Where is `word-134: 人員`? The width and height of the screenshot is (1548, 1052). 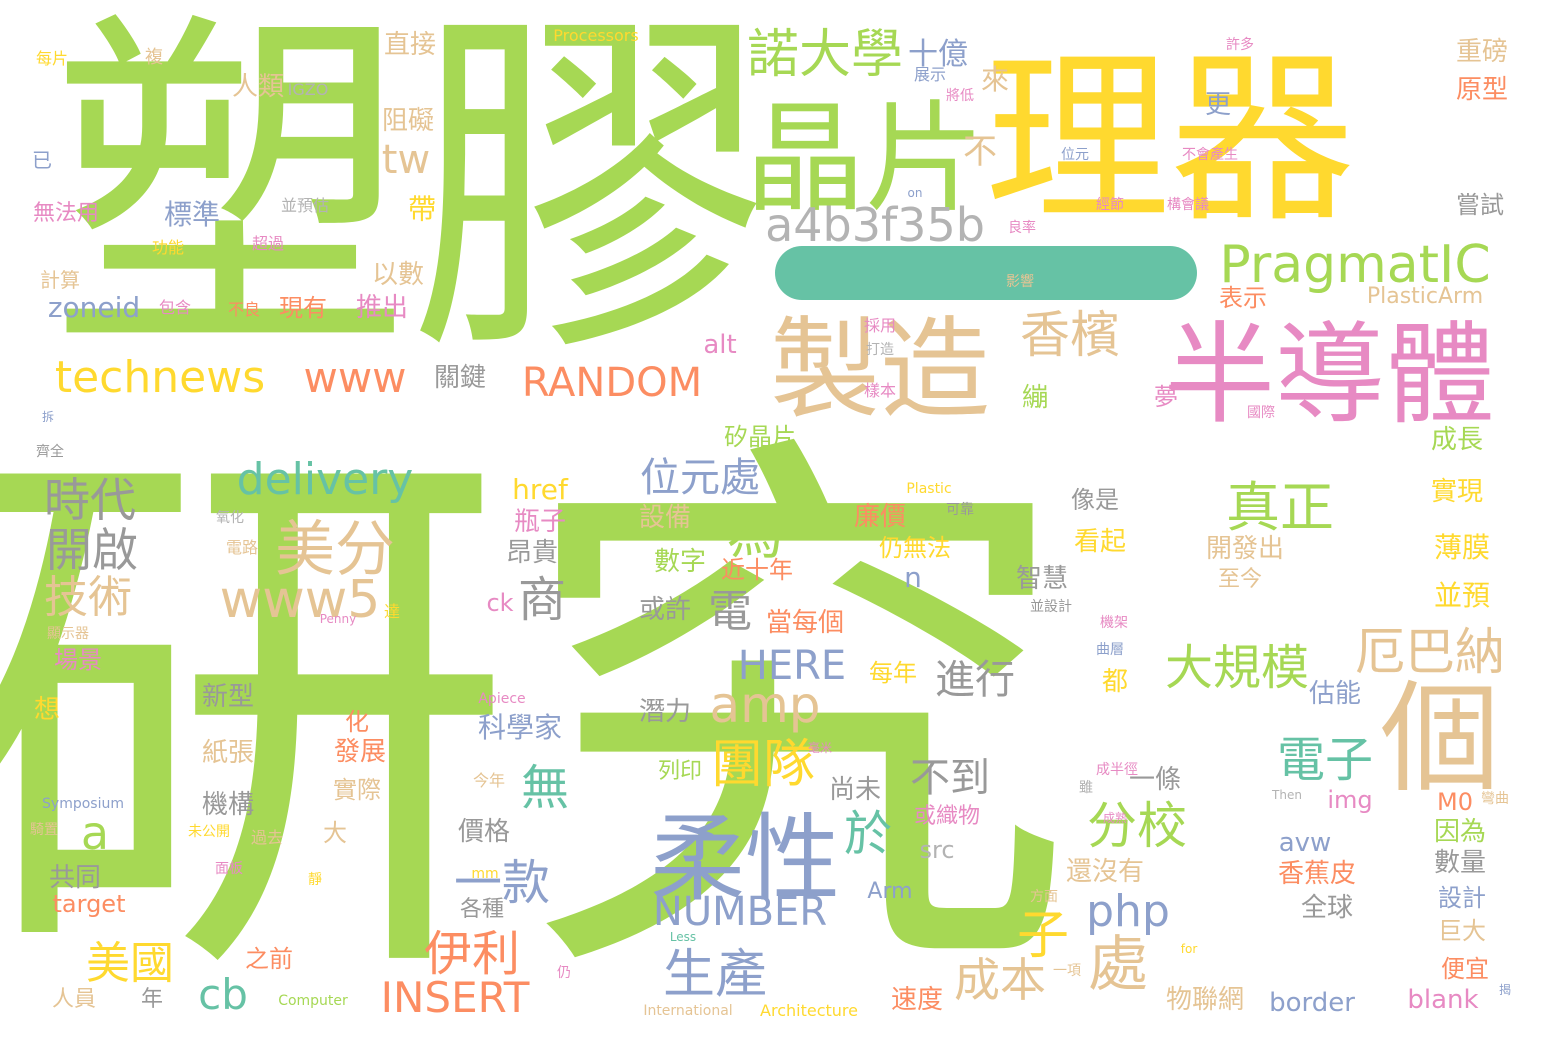 word-134: 人員 is located at coordinates (74, 999).